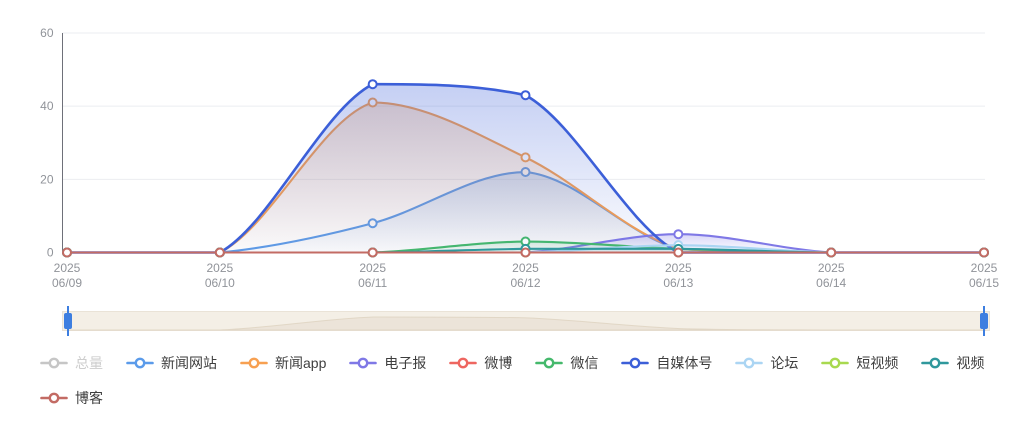 The height and width of the screenshot is (427, 1024). Describe the element at coordinates (784, 363) in the screenshot. I see `legend-label: 论坛` at that location.